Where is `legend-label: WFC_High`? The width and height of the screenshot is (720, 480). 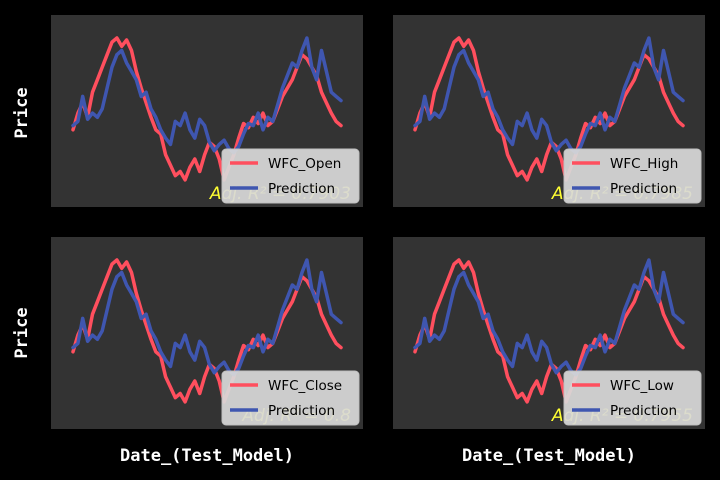
legend-label: WFC_High is located at coordinates (644, 164).